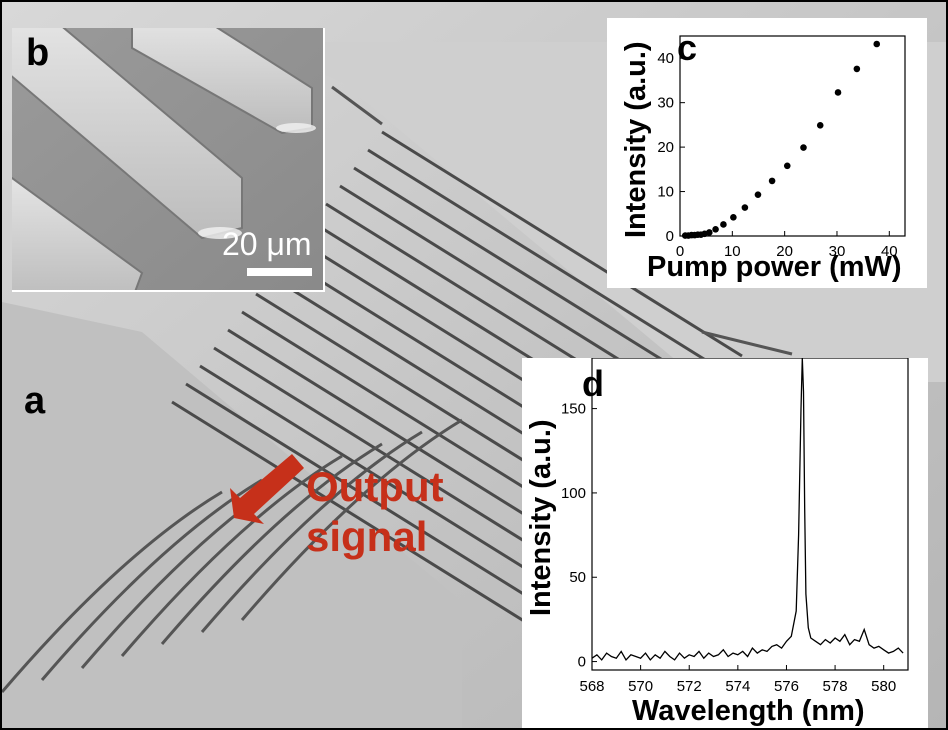 Image resolution: width=948 pixels, height=730 pixels. I want to click on chart-d-xtick-label: 574, so click(737, 686).